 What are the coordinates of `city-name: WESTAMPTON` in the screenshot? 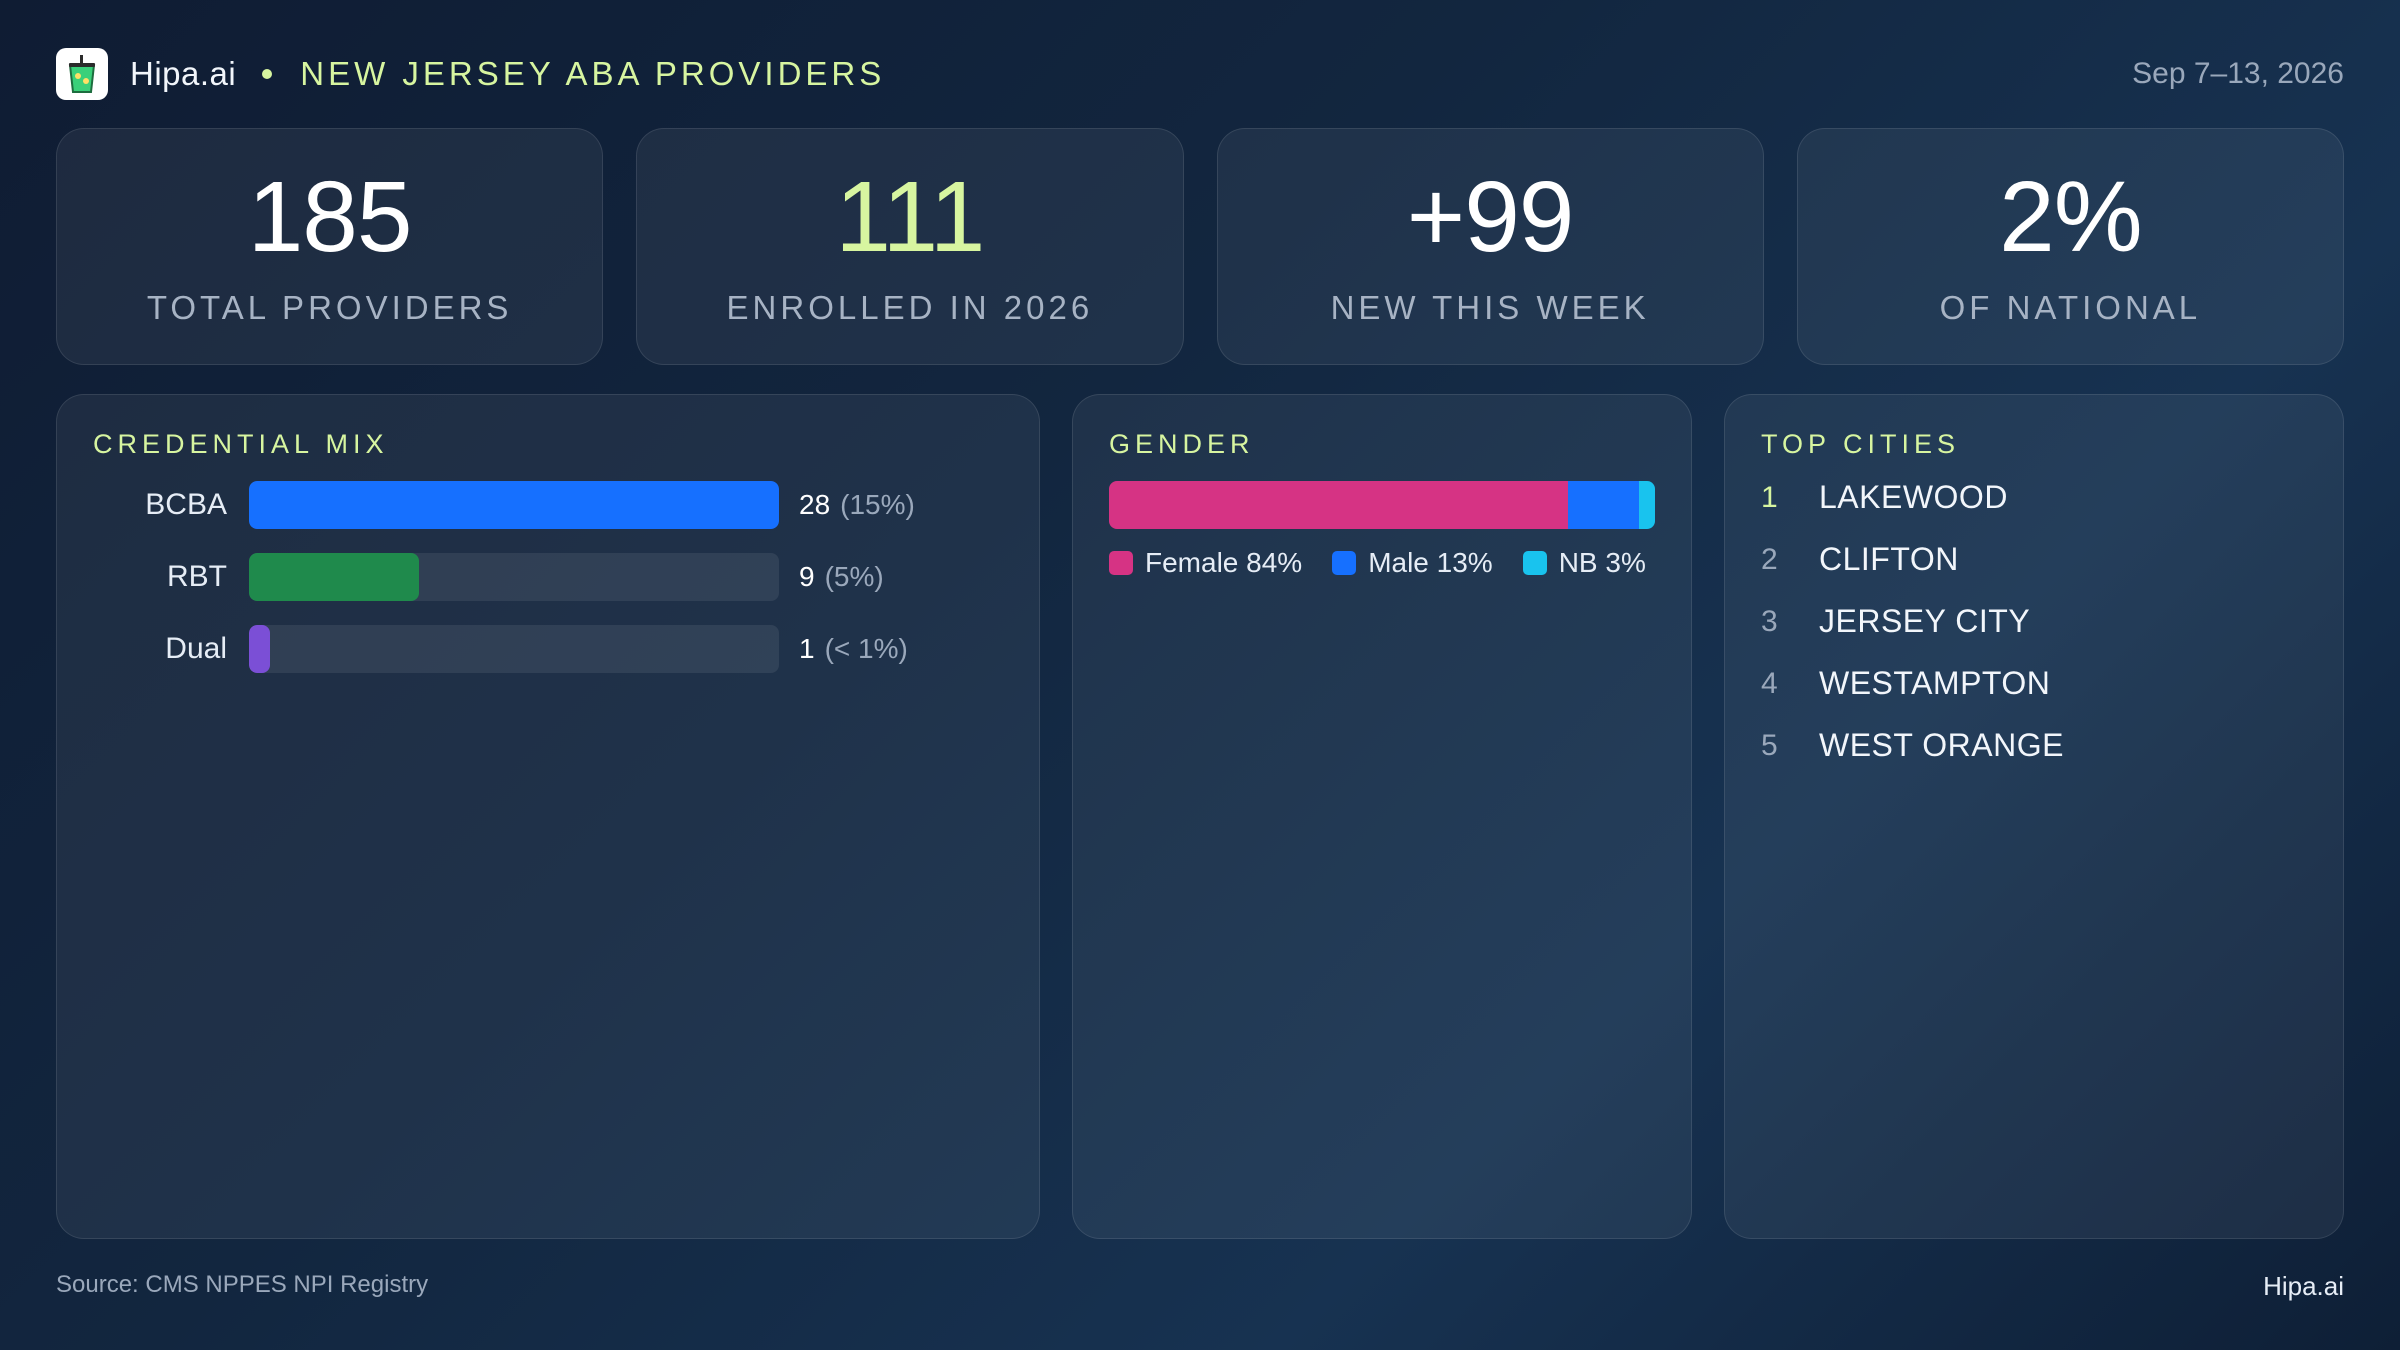 It's located at (1935, 683).